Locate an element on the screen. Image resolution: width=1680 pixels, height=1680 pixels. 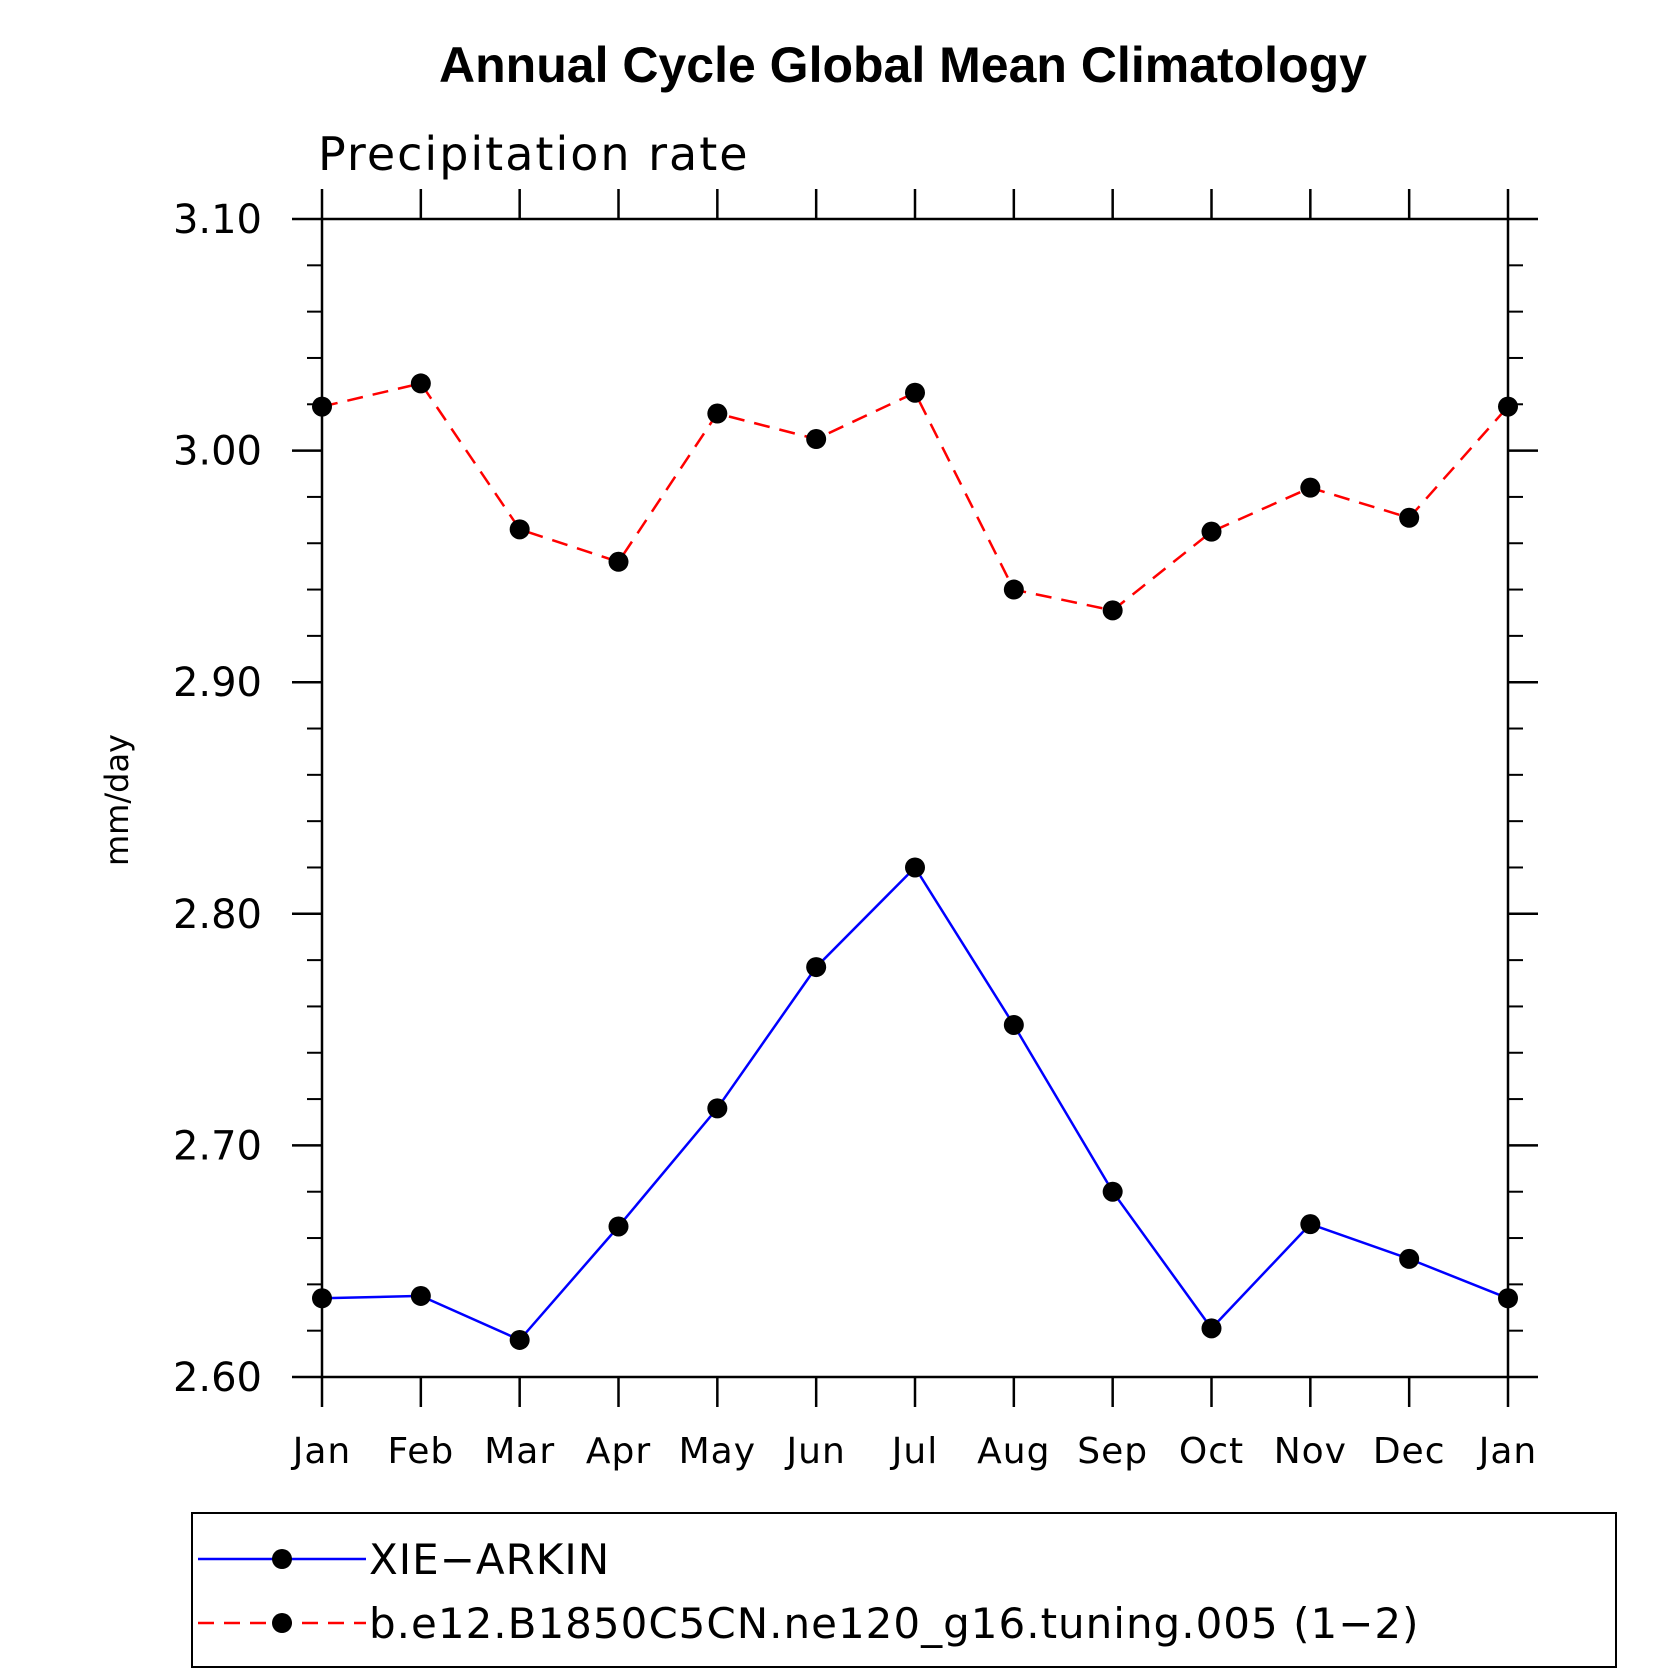
x-tick-label: Jul is located at coordinates (914, 1451).